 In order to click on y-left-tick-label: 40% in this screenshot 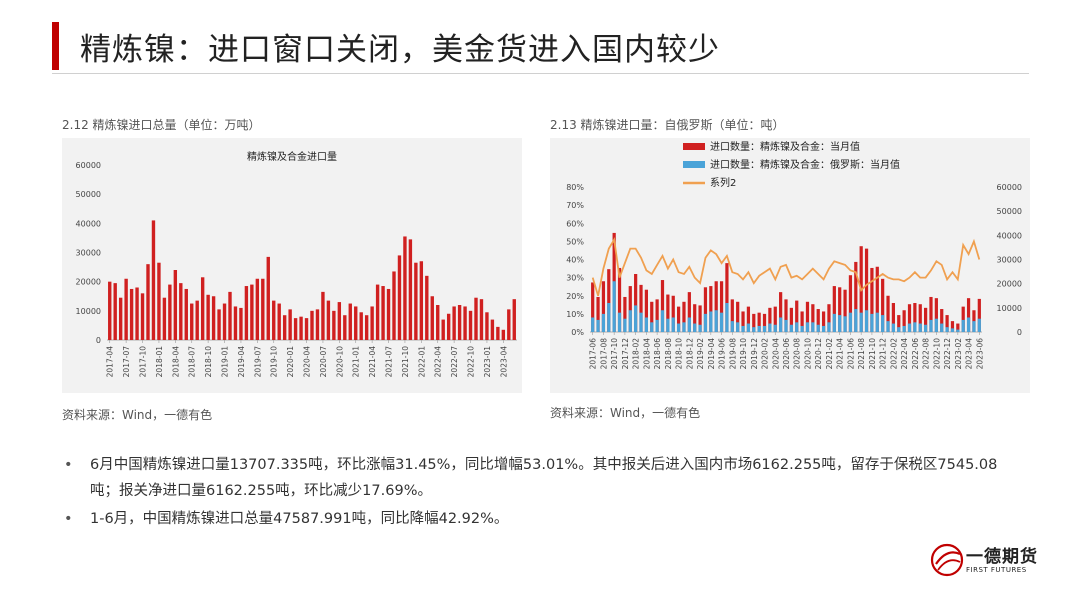, I will do `click(575, 260)`.